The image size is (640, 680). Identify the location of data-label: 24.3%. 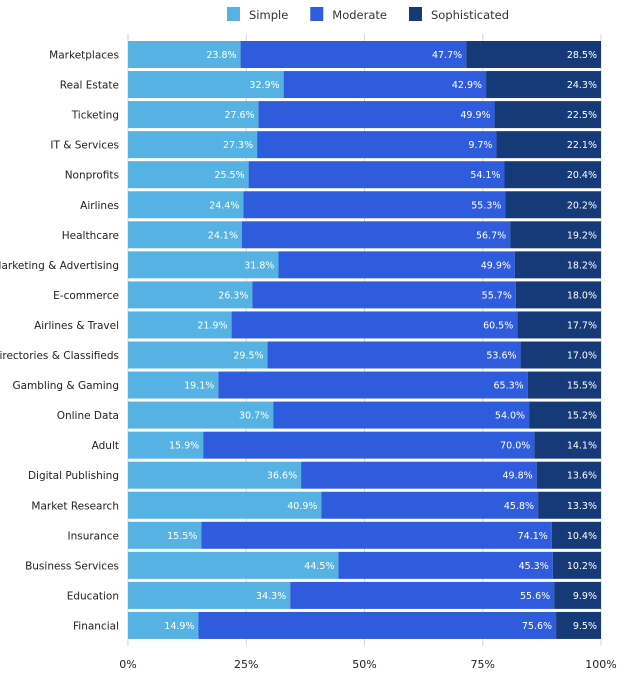
(582, 85).